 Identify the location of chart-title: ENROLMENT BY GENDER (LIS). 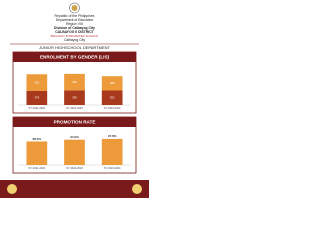
(75, 57).